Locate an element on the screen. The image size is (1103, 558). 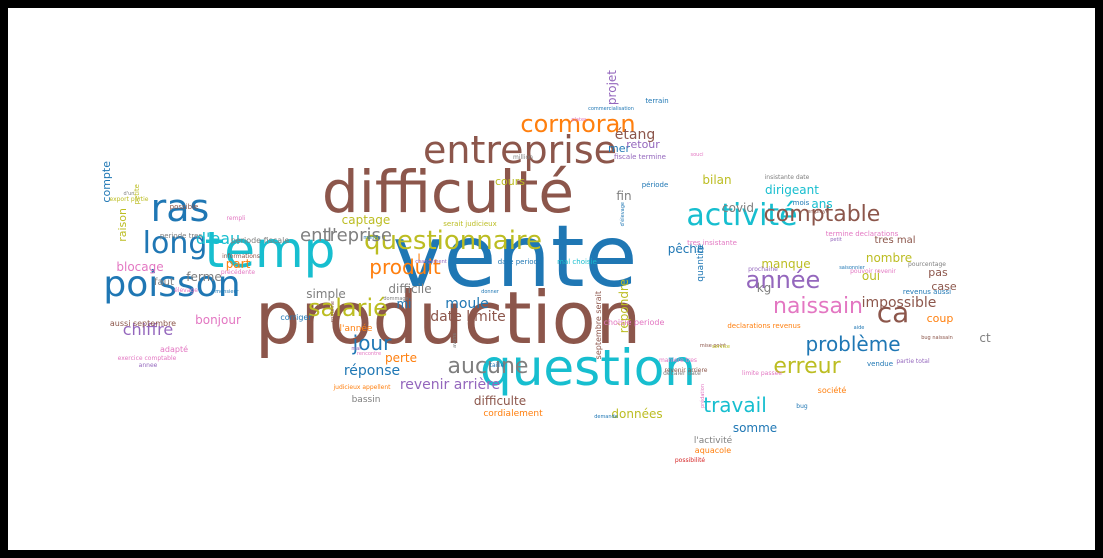
word-revenus-aussi: revenus aussi is located at coordinates (927, 291).